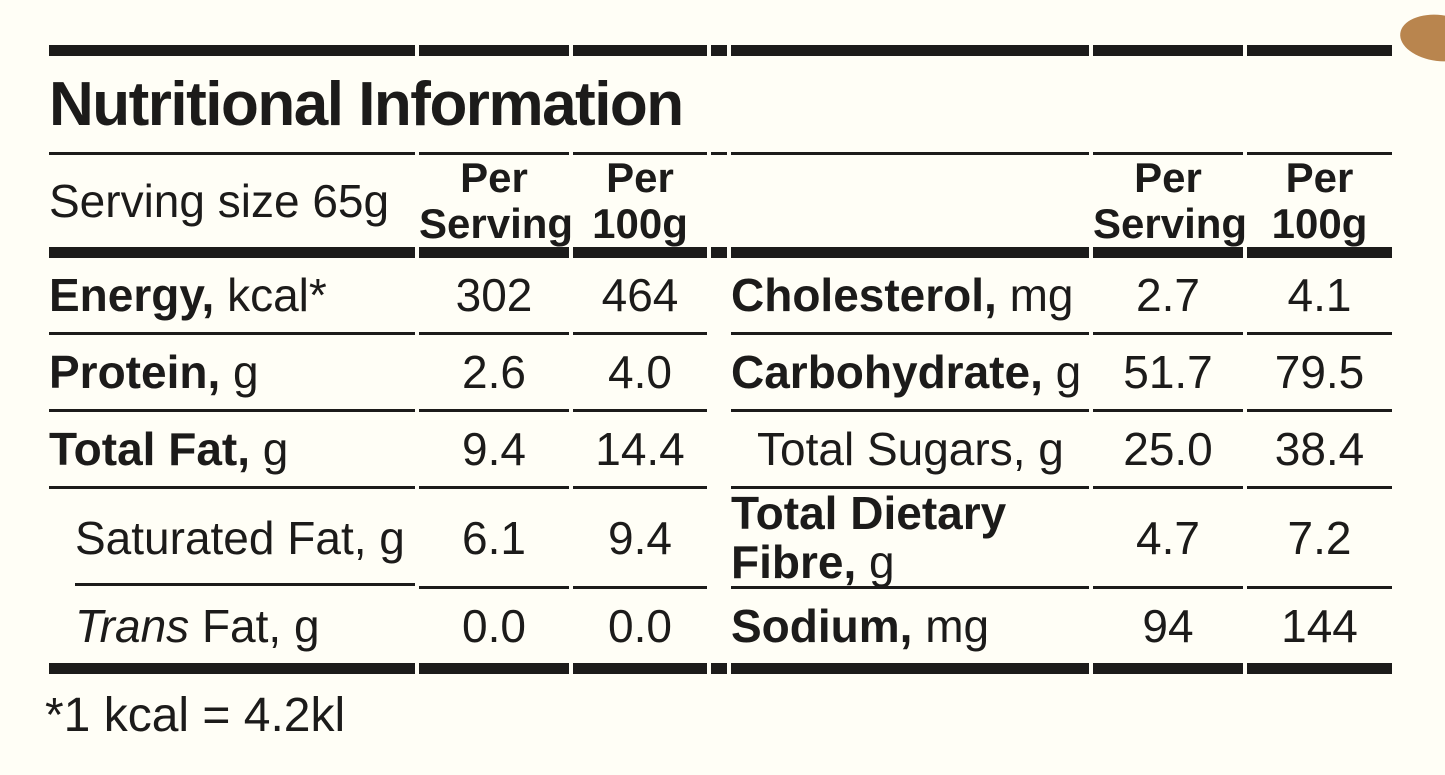 The width and height of the screenshot is (1445, 775). I want to click on nutrient-name: Protein,, so click(135, 372).